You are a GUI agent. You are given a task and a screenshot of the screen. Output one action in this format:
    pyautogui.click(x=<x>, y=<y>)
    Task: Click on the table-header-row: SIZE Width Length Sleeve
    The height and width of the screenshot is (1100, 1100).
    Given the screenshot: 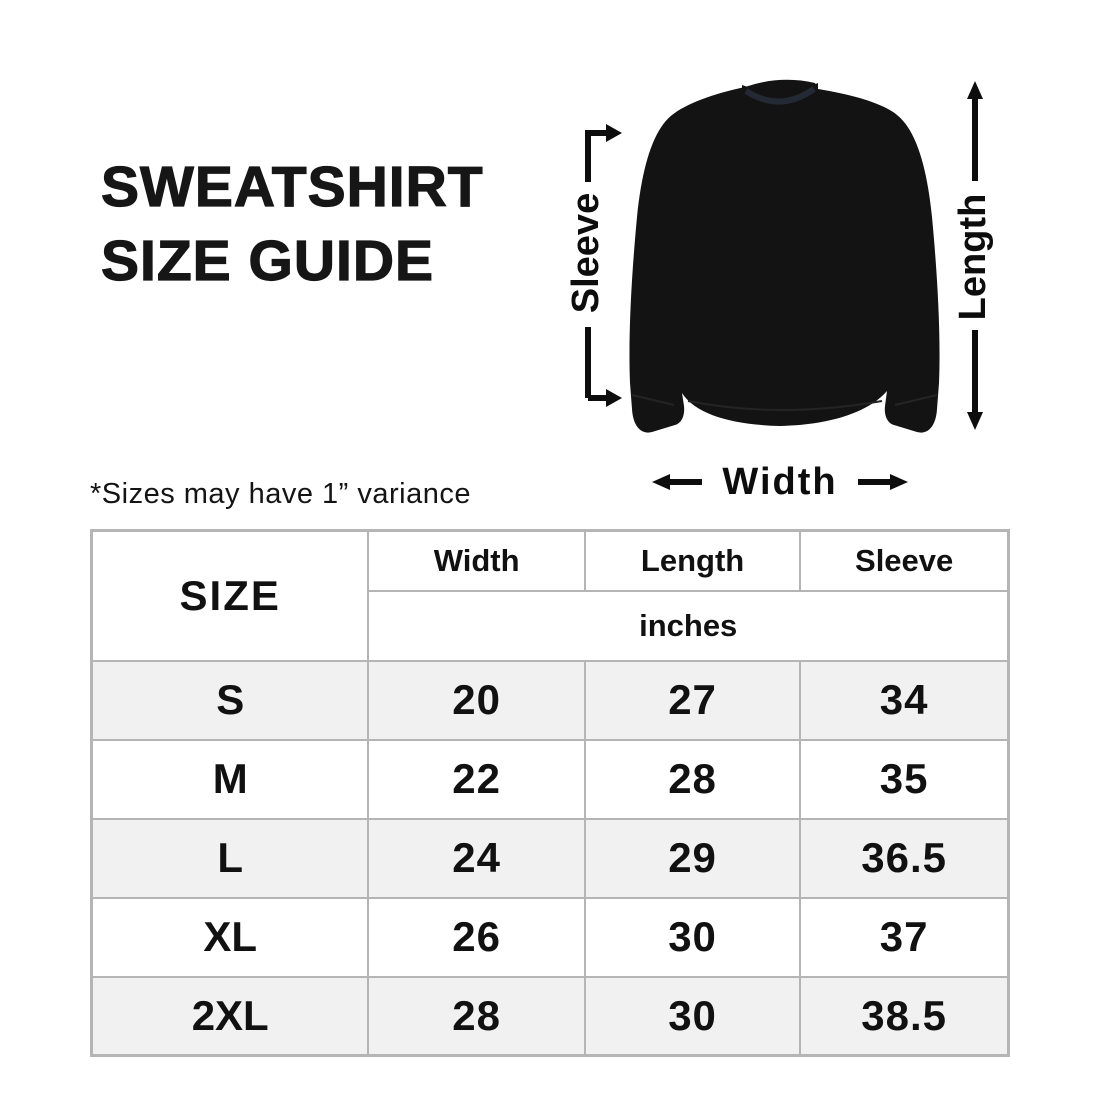 What is the action you would take?
    pyautogui.click(x=550, y=595)
    